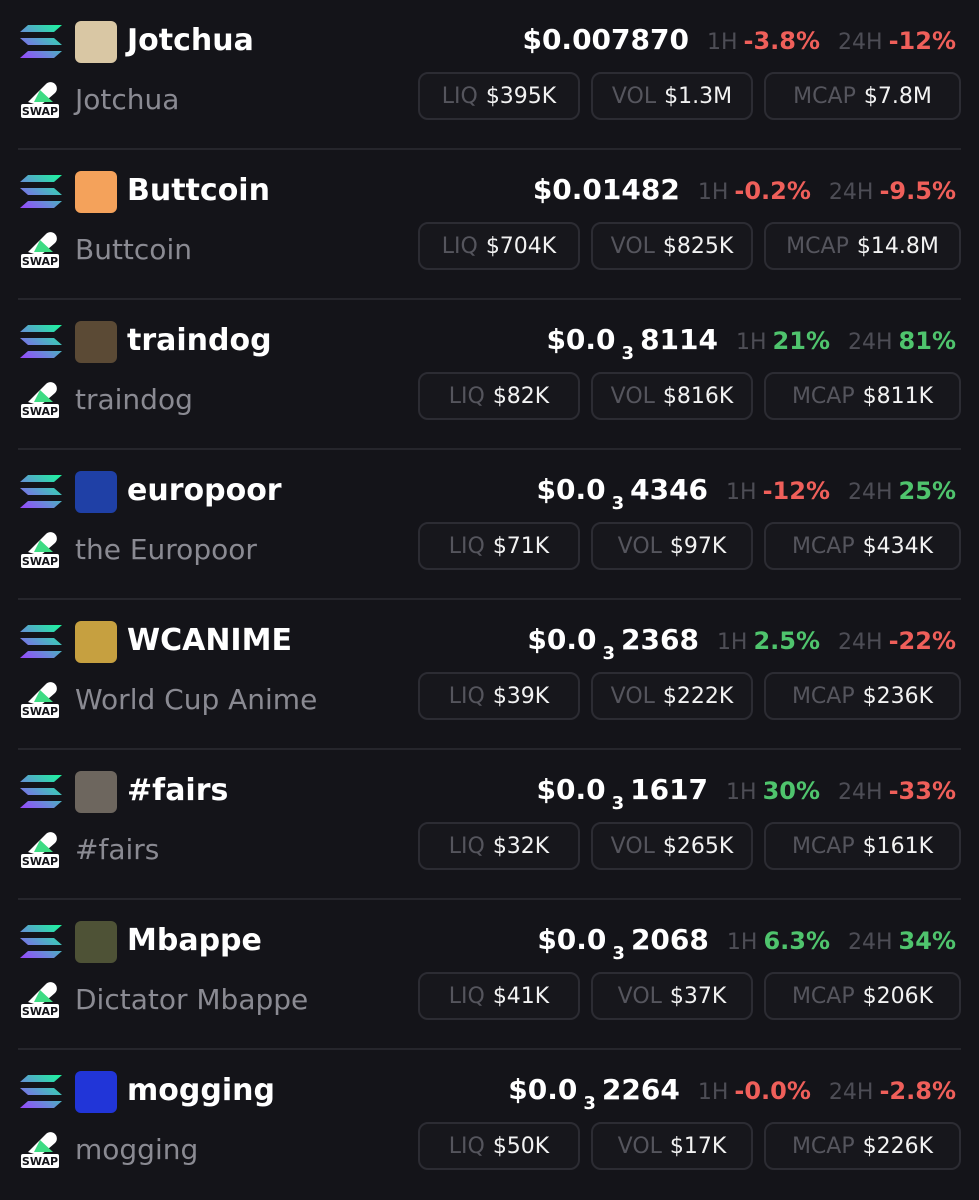 The height and width of the screenshot is (1200, 979). Describe the element at coordinates (898, 996) in the screenshot. I see `mcap-value: $206K` at that location.